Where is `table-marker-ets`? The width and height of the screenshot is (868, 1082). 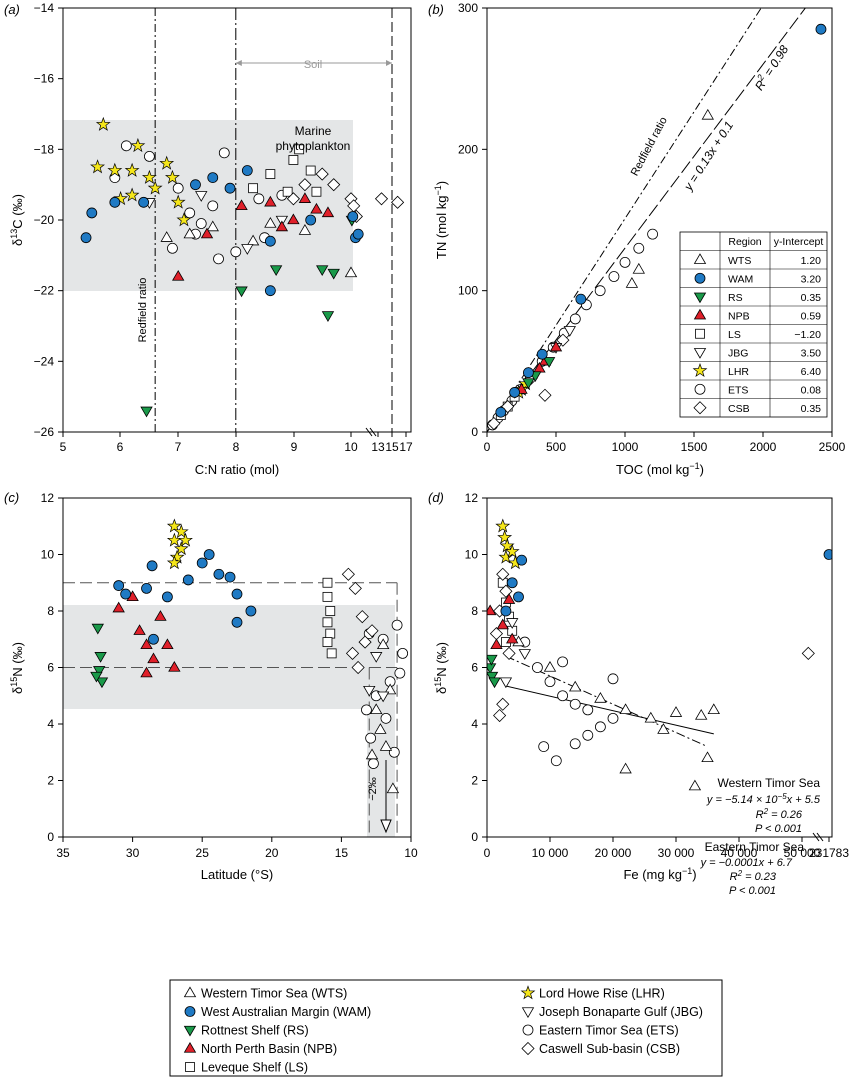 table-marker-ets is located at coordinates (700, 389).